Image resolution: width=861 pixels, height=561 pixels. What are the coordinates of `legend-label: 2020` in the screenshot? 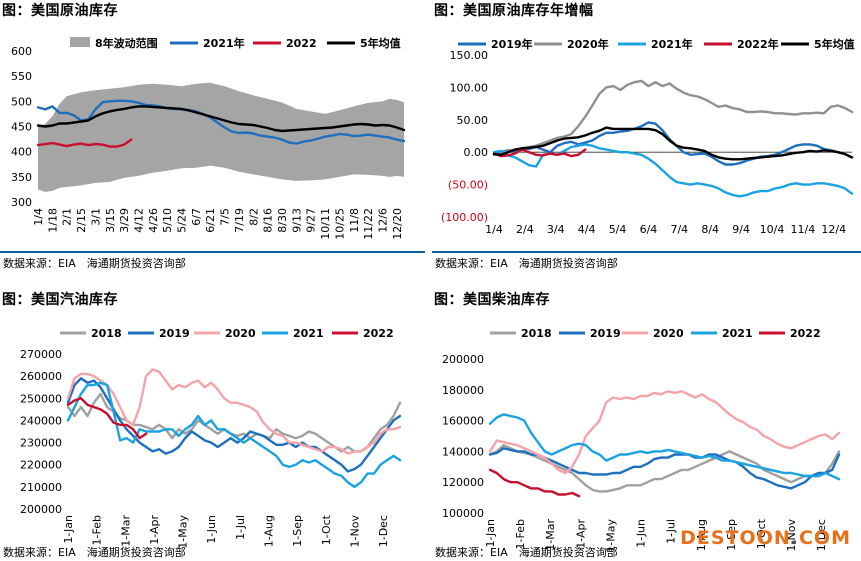 It's located at (668, 333).